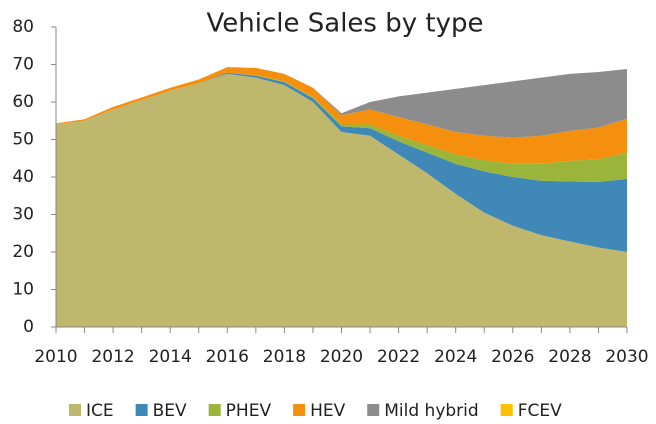 The height and width of the screenshot is (424, 656). I want to click on y-tick-label: 40, so click(23, 177).